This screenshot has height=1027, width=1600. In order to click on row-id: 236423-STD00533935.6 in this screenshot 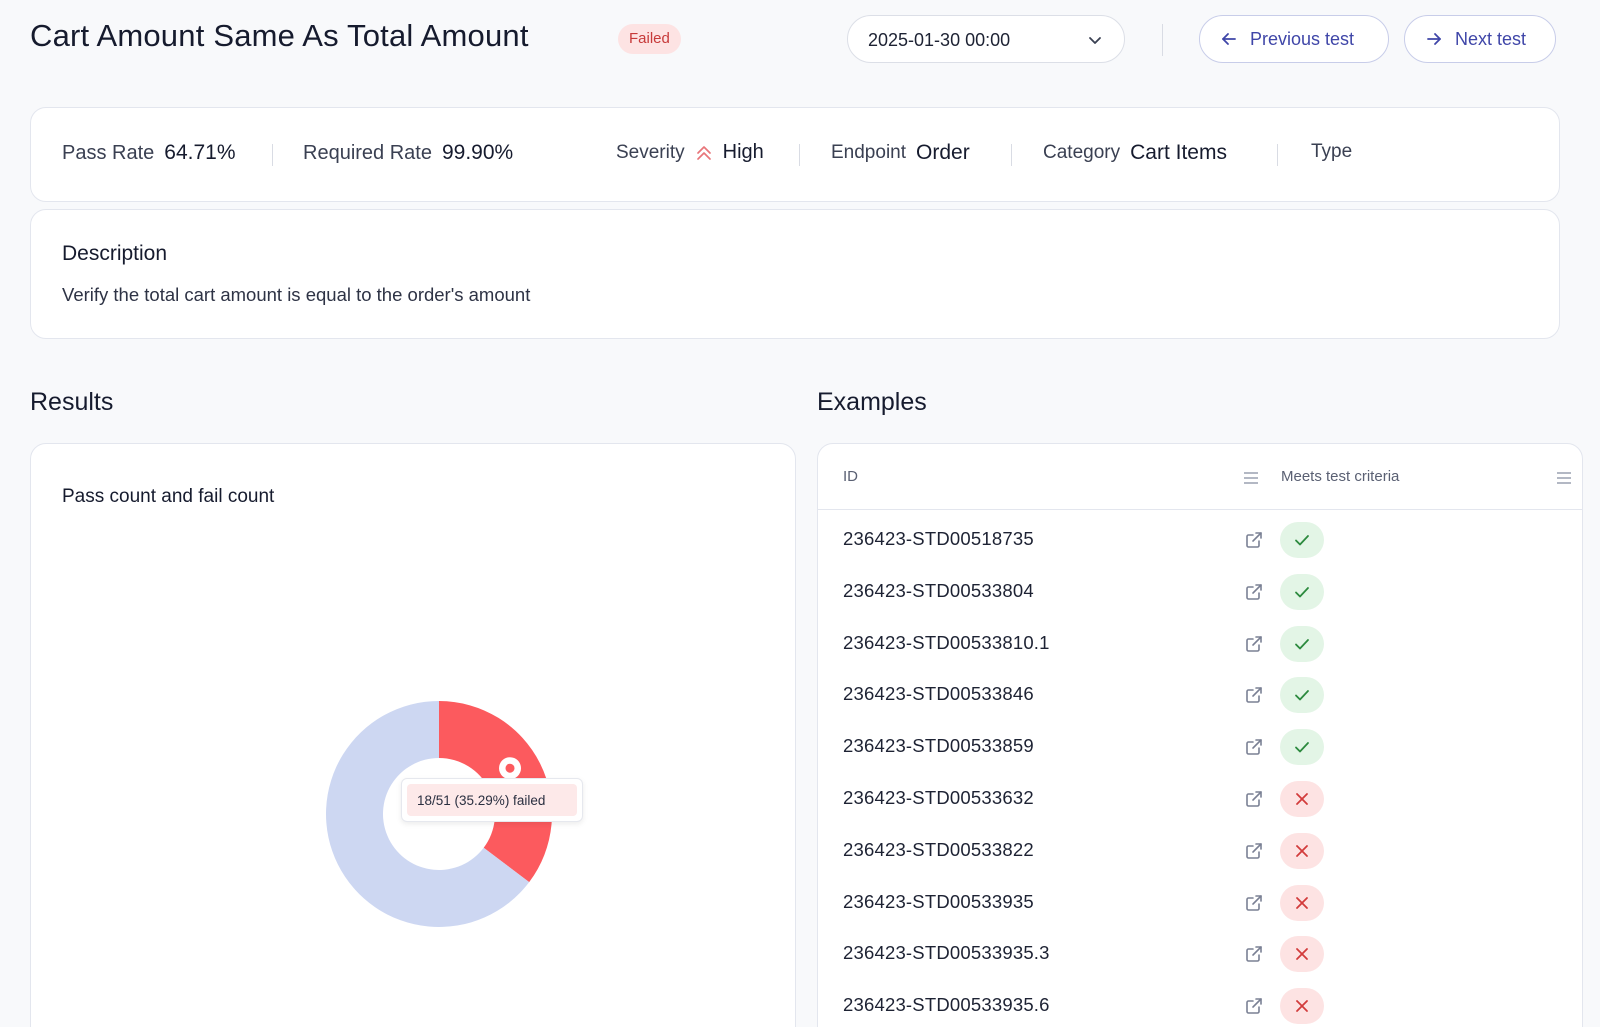, I will do `click(946, 1005)`.